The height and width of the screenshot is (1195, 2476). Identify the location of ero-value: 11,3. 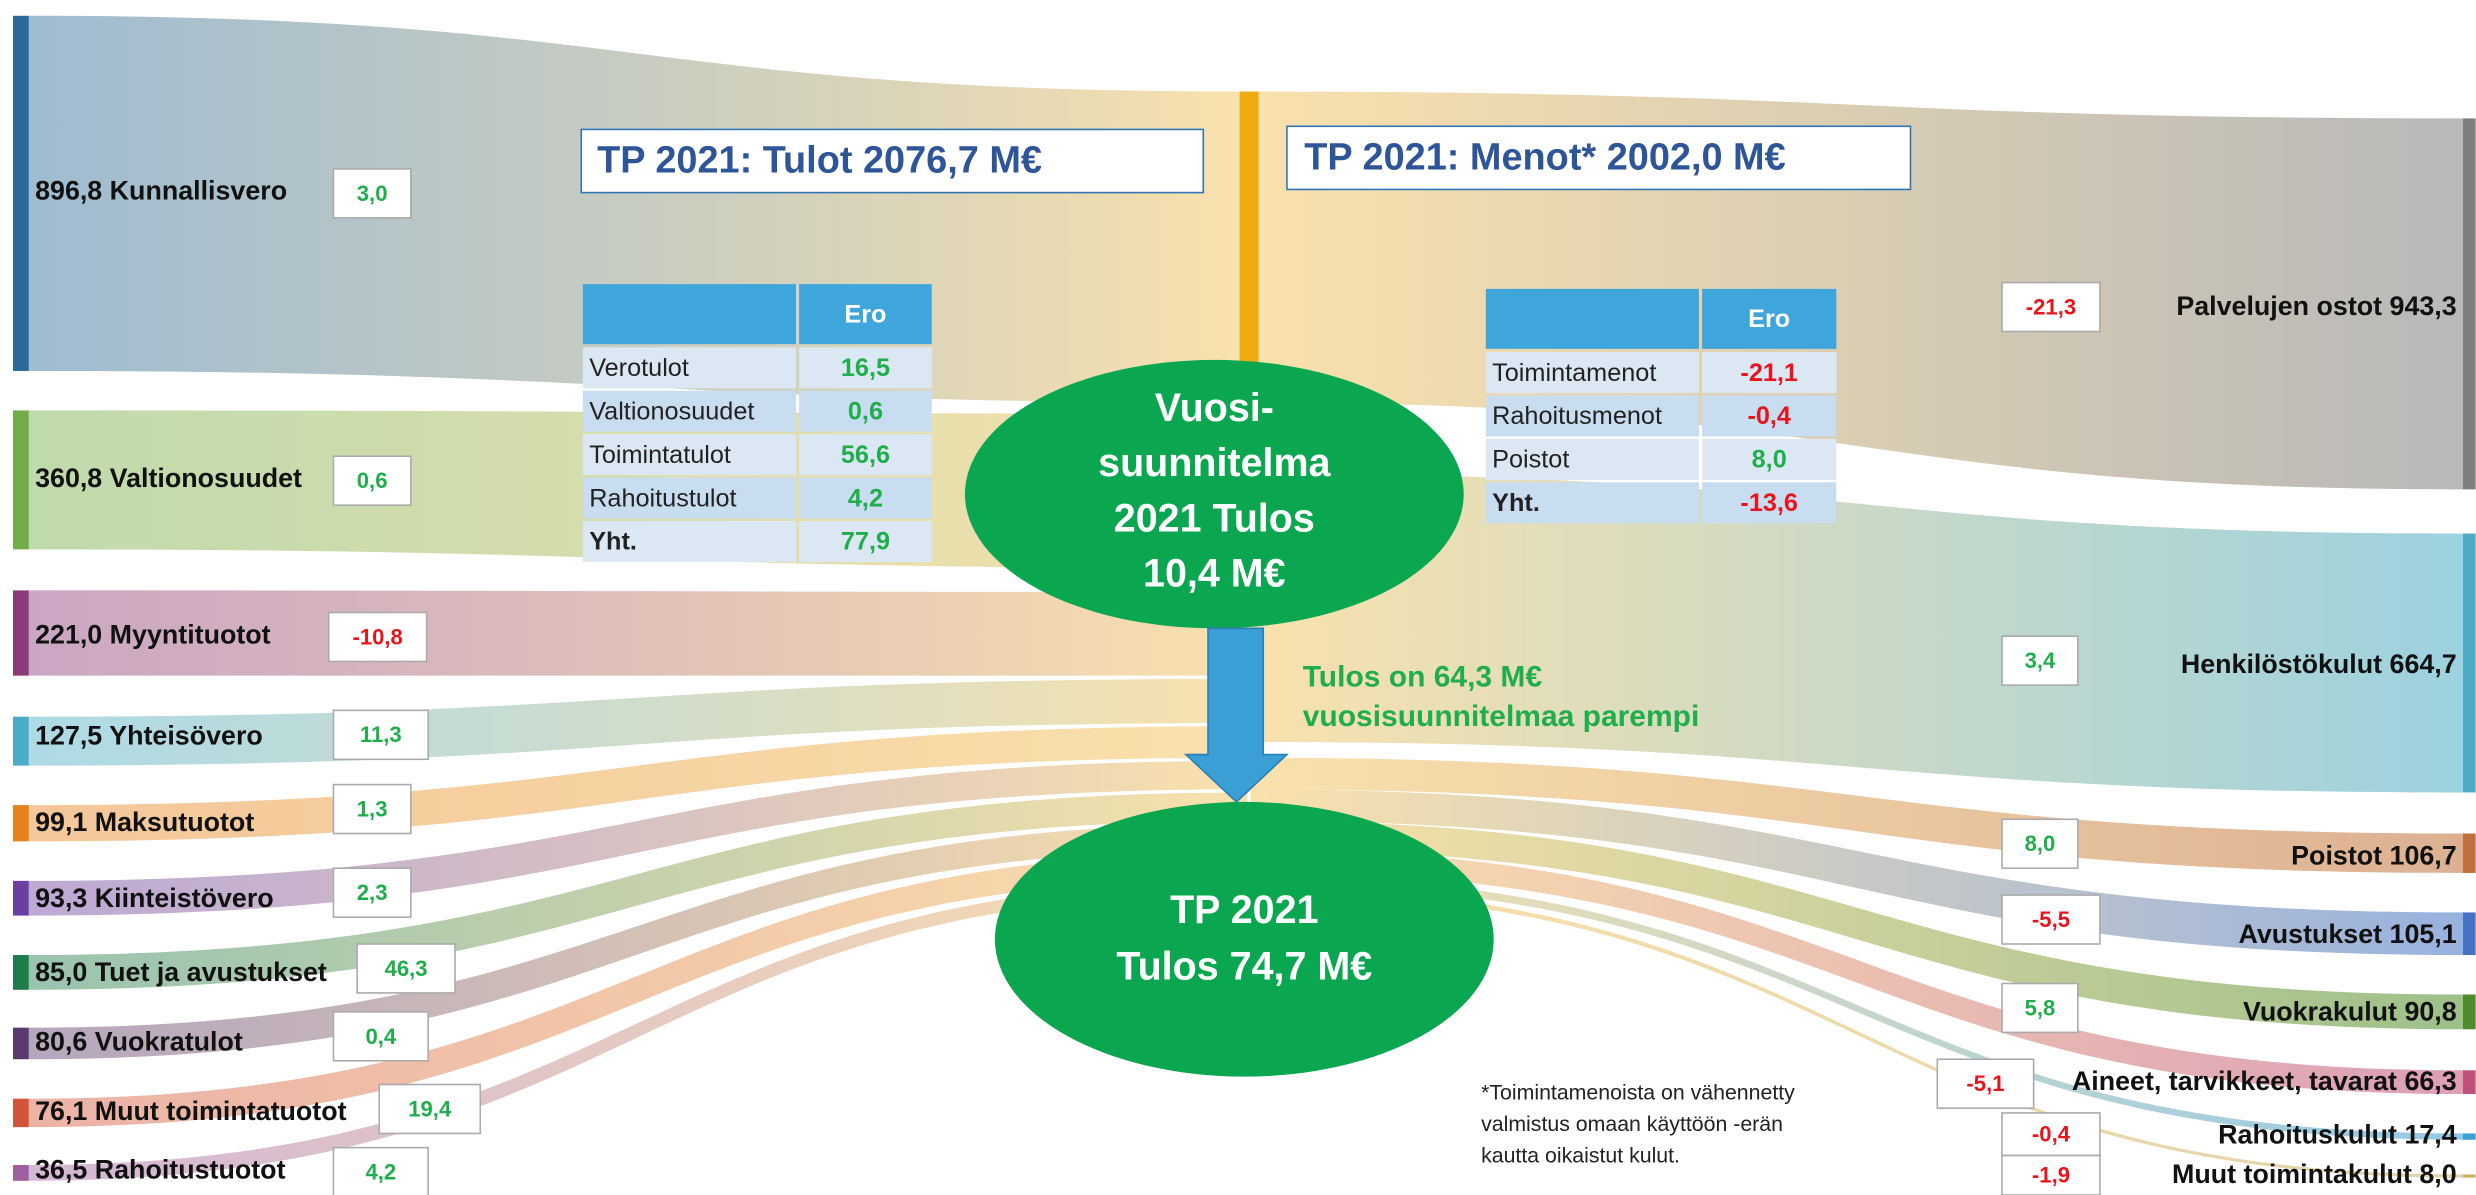
(381, 734).